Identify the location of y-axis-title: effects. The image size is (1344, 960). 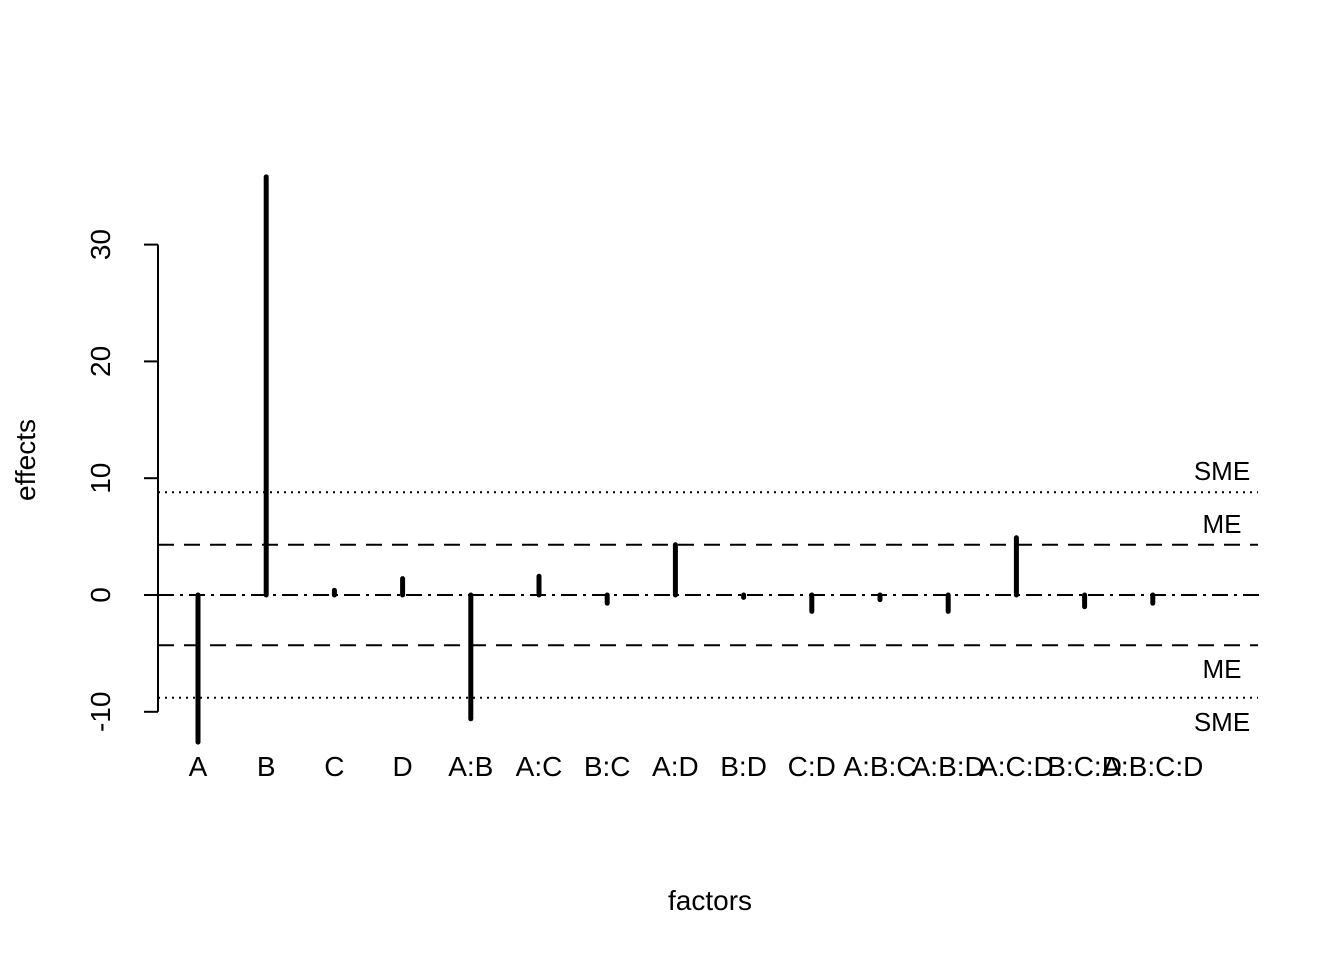
(25, 460).